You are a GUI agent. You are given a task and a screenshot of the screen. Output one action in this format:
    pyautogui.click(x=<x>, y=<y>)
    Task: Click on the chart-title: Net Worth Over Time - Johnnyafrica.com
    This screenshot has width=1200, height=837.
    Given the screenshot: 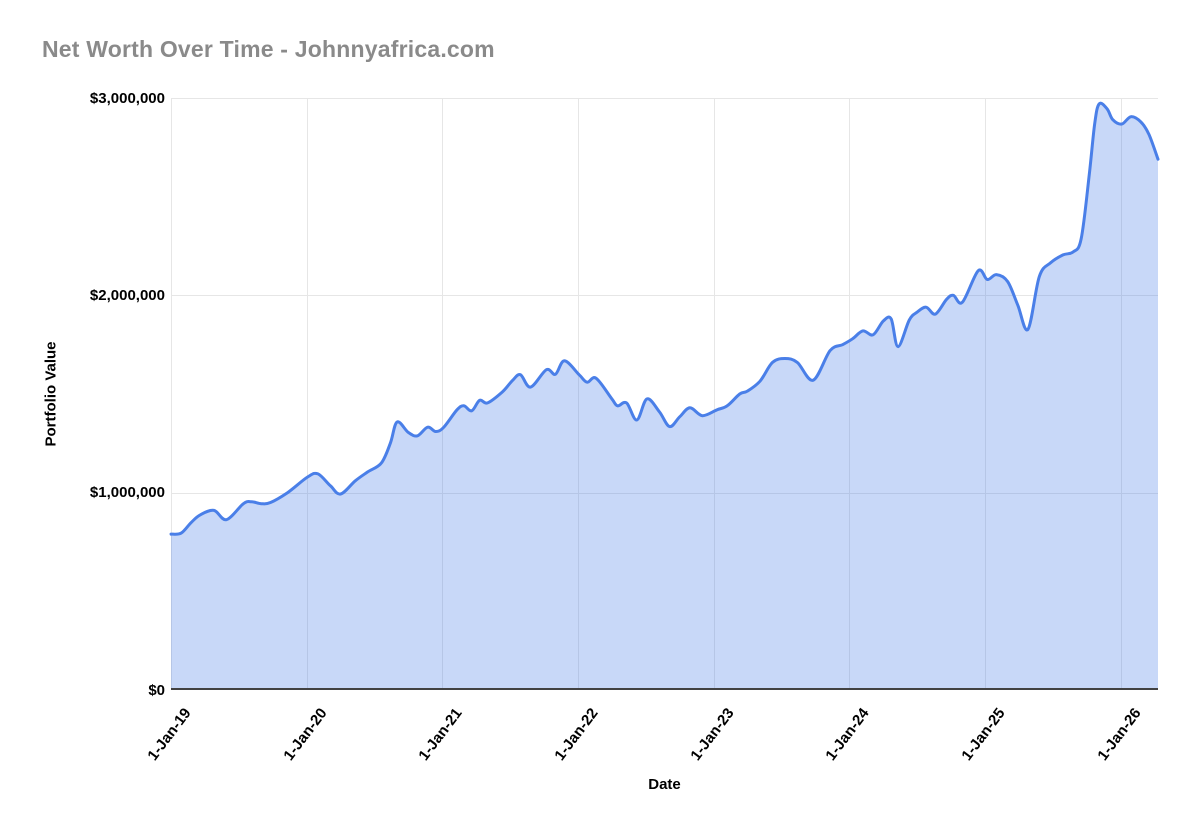 What is the action you would take?
    pyautogui.click(x=268, y=49)
    